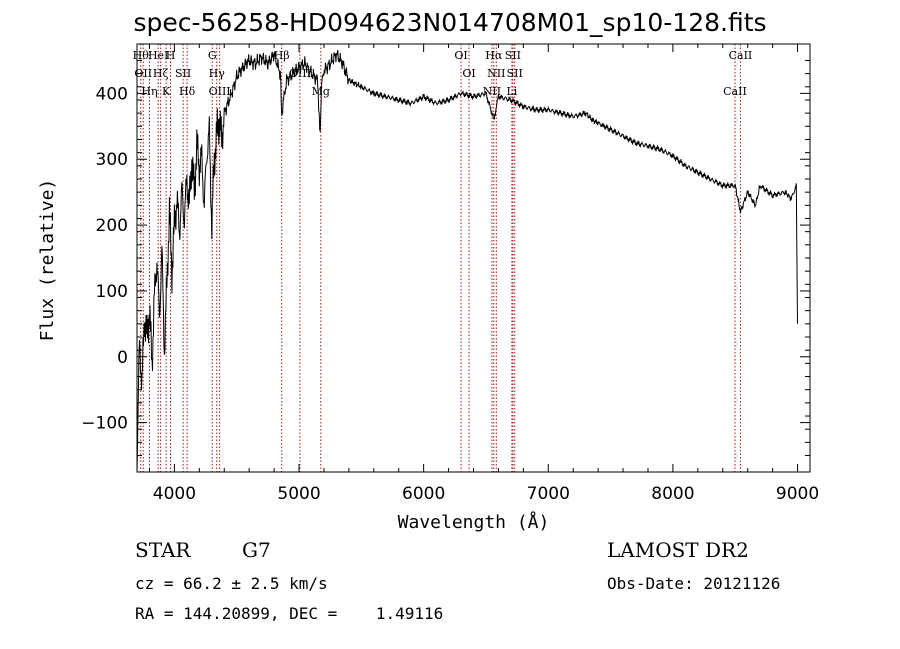  What do you see at coordinates (460, 55) in the screenshot?
I see `line-label-15: OI` at bounding box center [460, 55].